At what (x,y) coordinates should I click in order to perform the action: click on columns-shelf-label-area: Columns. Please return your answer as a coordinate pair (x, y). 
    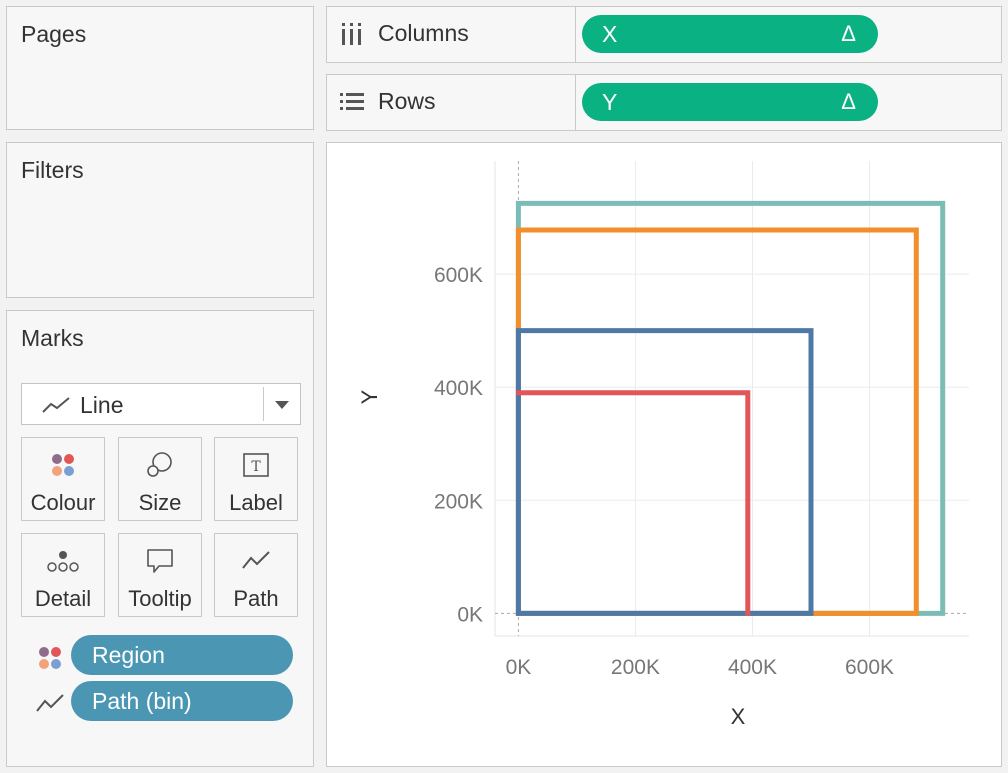
    Looking at the image, I should click on (451, 34).